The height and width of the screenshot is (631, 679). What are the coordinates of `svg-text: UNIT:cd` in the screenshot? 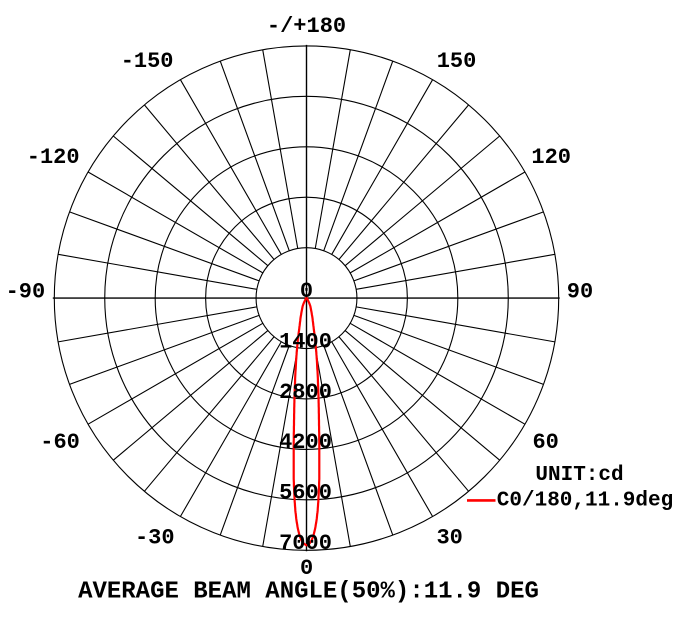 It's located at (579, 475).